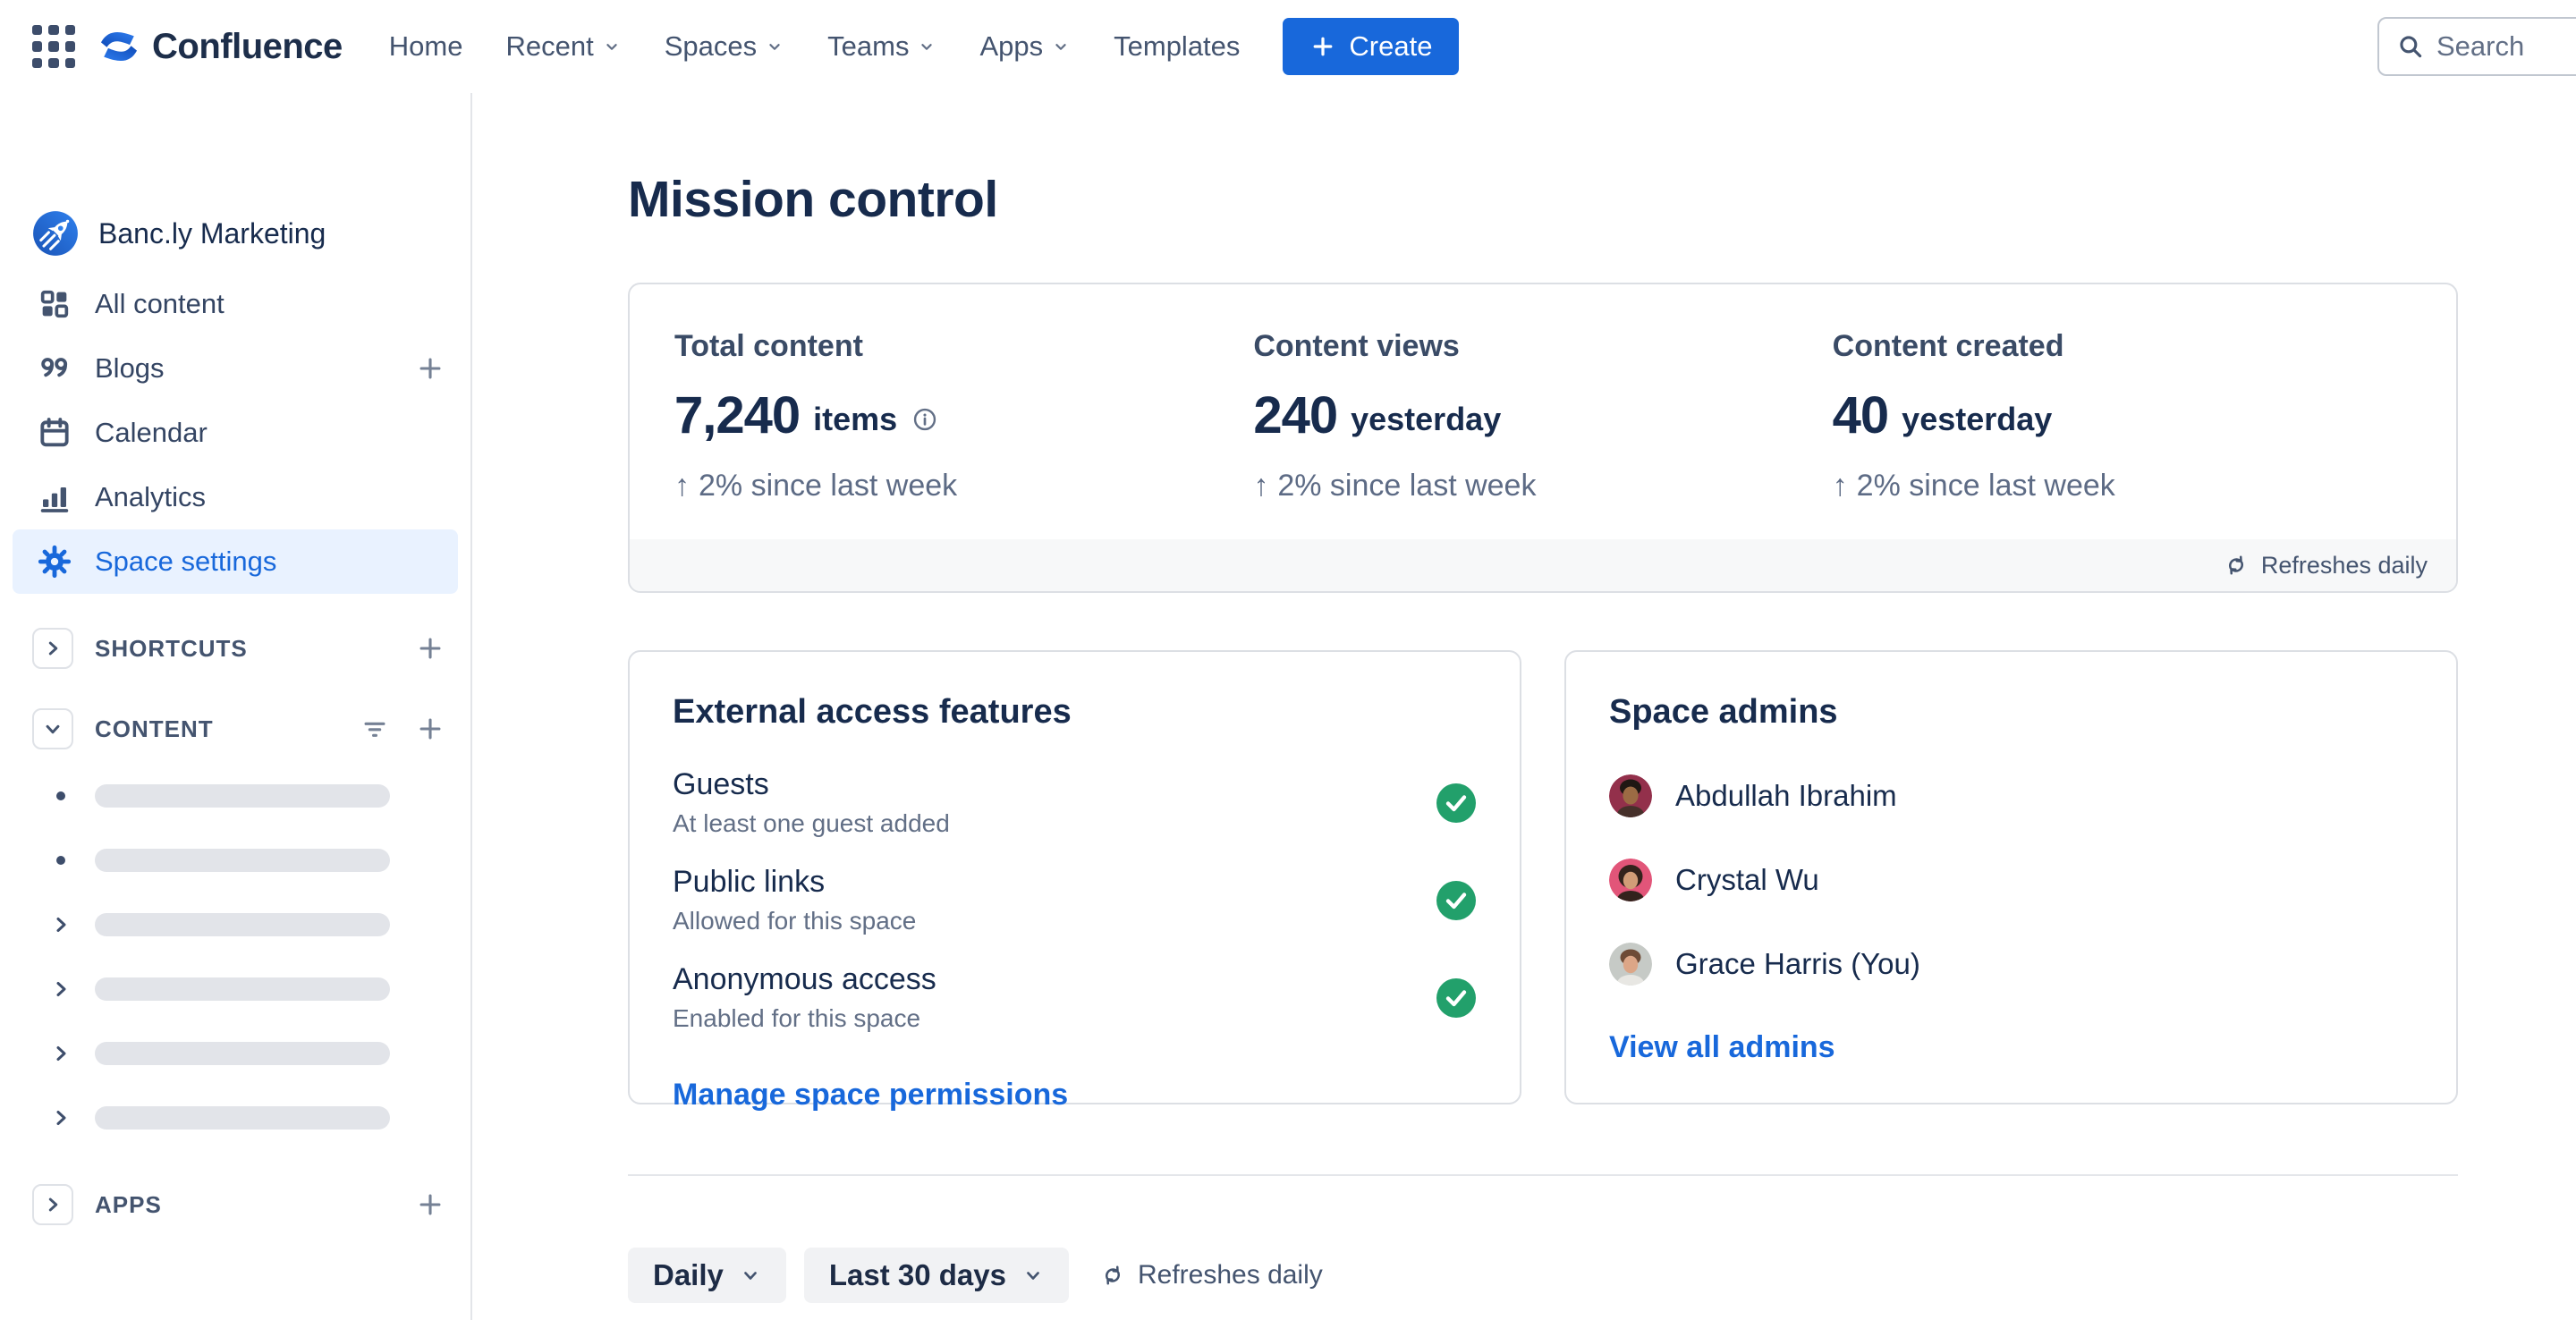  Describe the element at coordinates (925, 419) in the screenshot. I see `info-icon` at that location.